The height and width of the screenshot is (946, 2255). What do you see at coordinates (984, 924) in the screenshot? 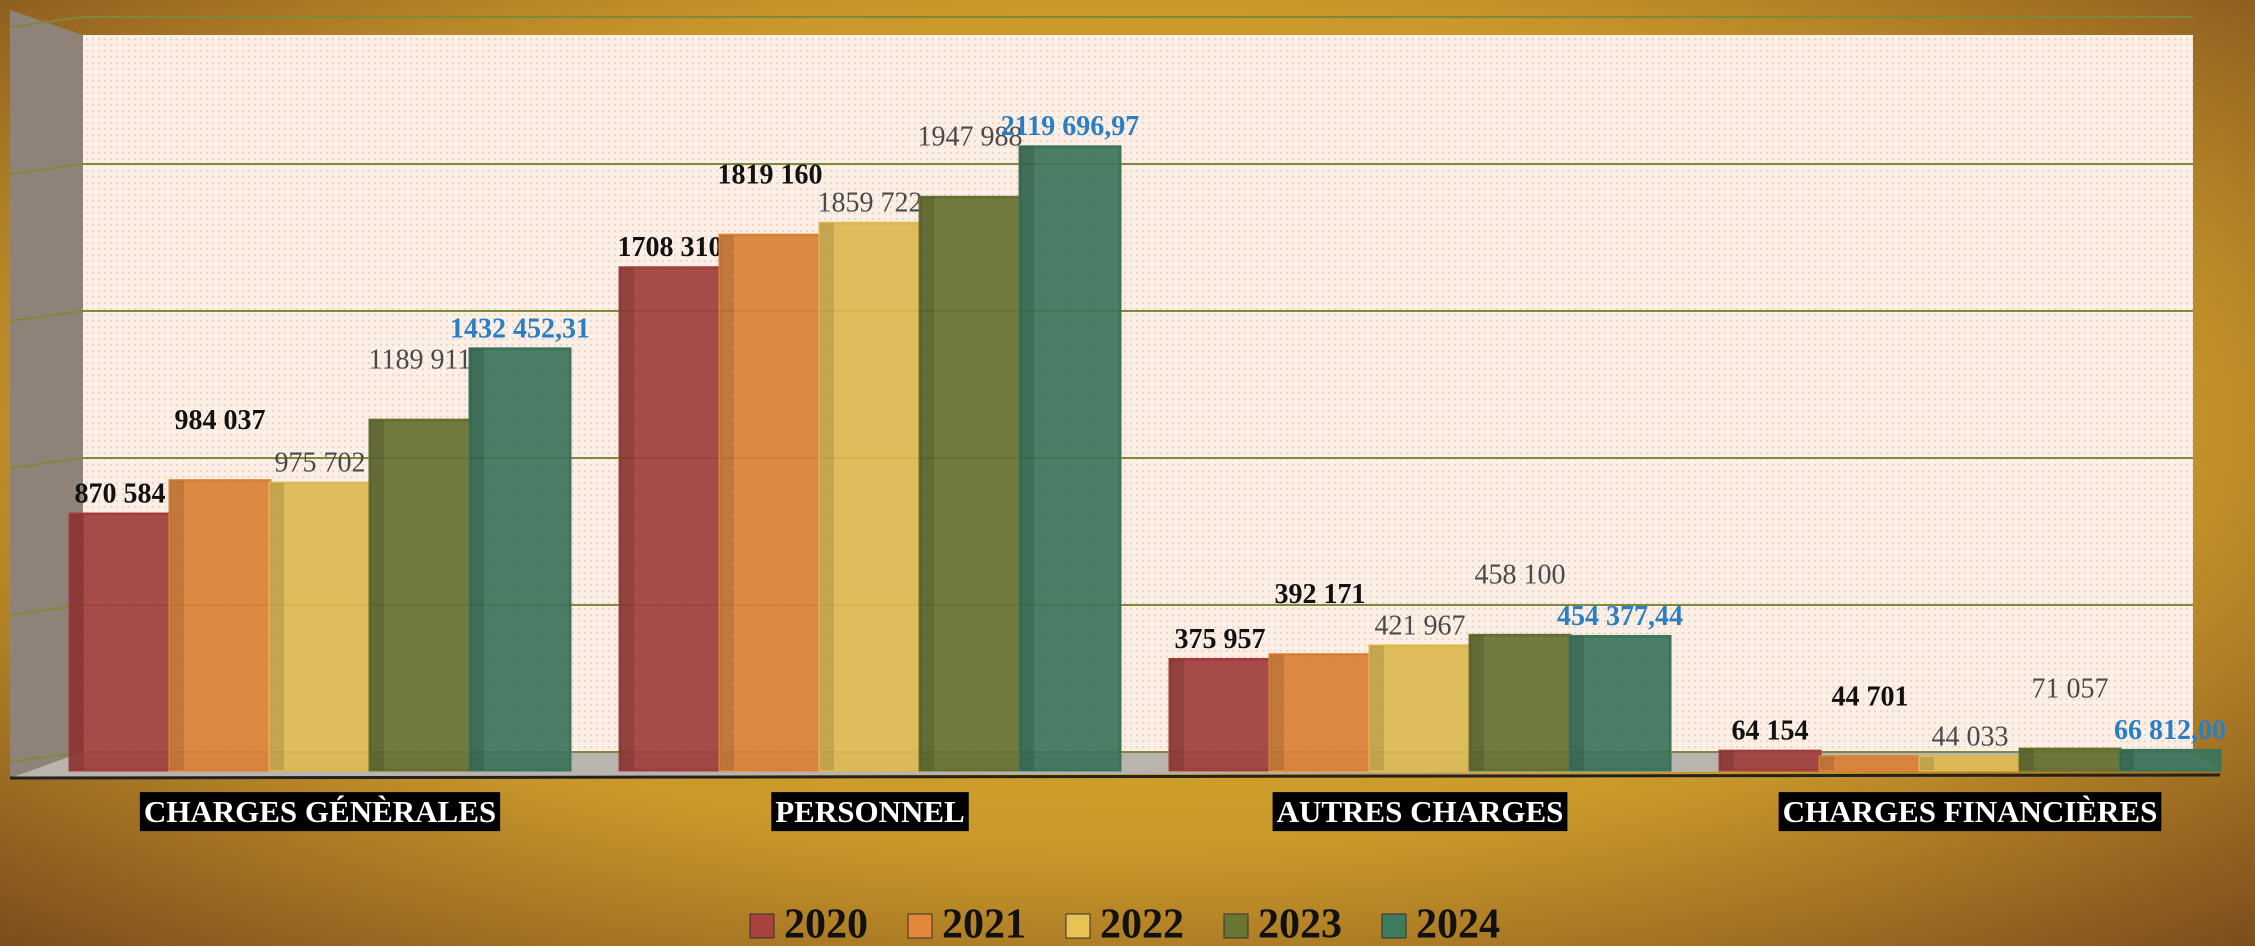
I see `legend-label: 2021` at bounding box center [984, 924].